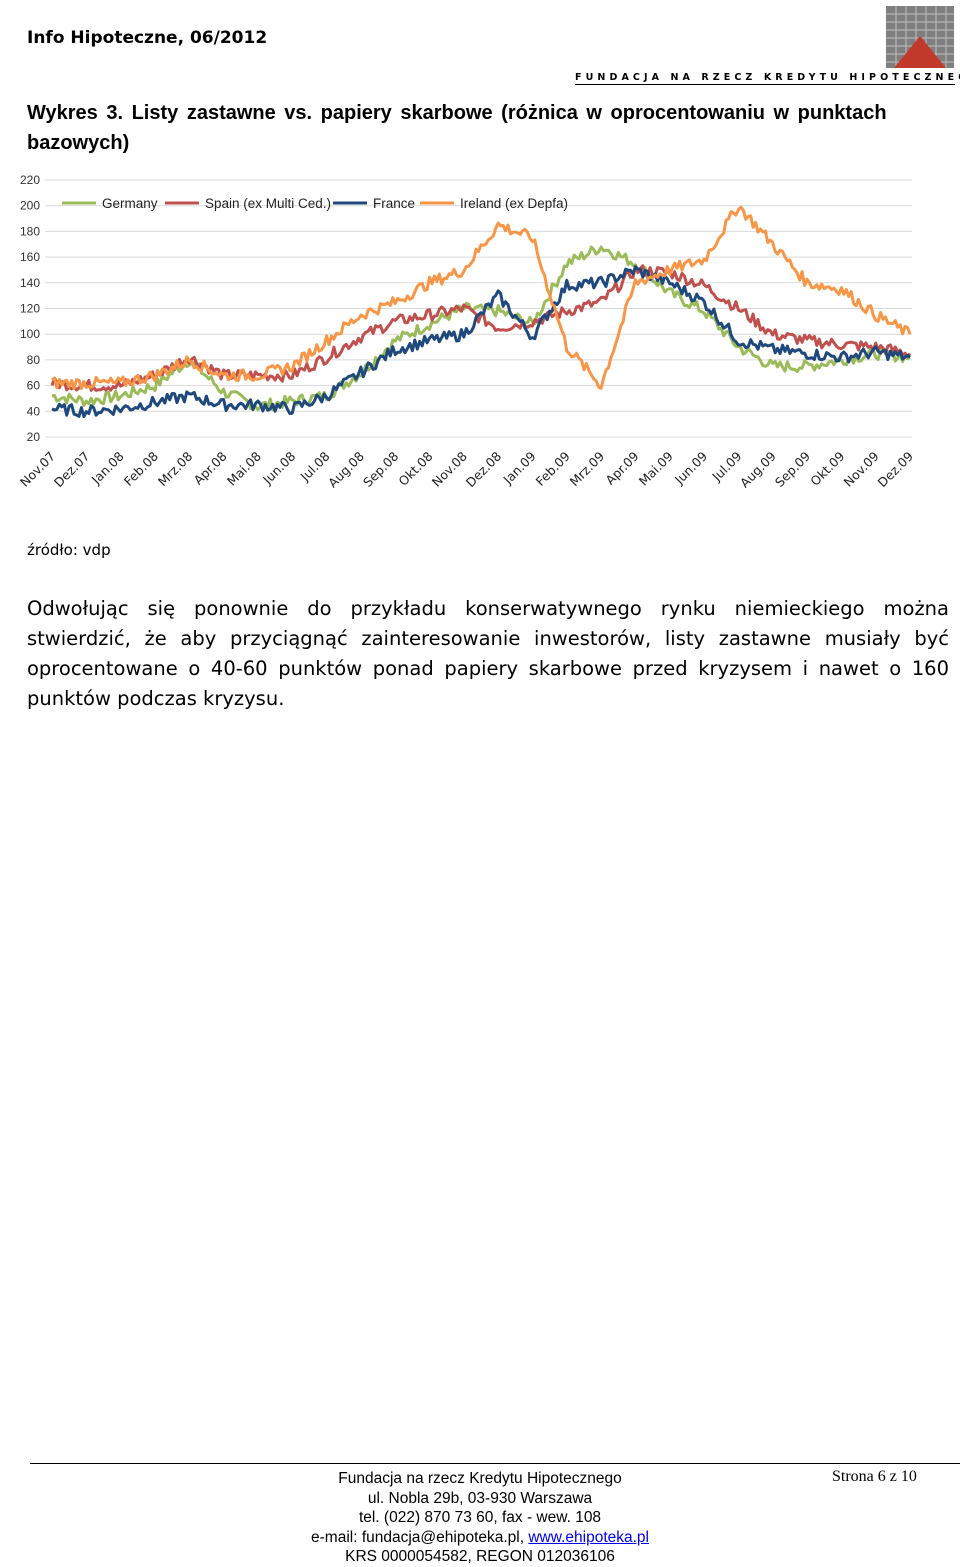  What do you see at coordinates (346, 469) in the screenshot?
I see `x-tick-label: Aug.08` at bounding box center [346, 469].